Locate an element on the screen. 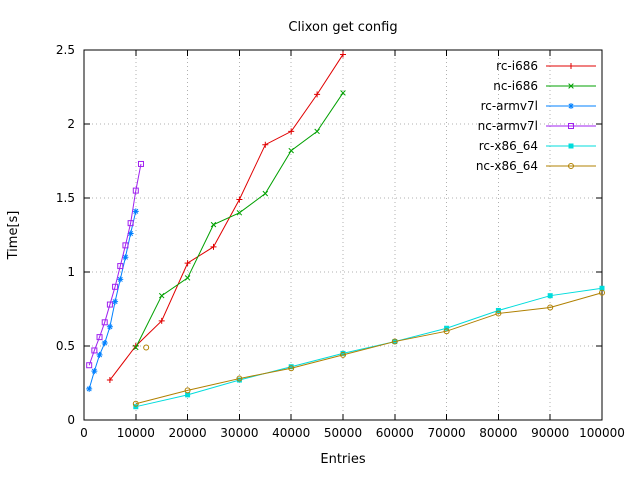  x-tick-label: 40000 is located at coordinates (291, 433).